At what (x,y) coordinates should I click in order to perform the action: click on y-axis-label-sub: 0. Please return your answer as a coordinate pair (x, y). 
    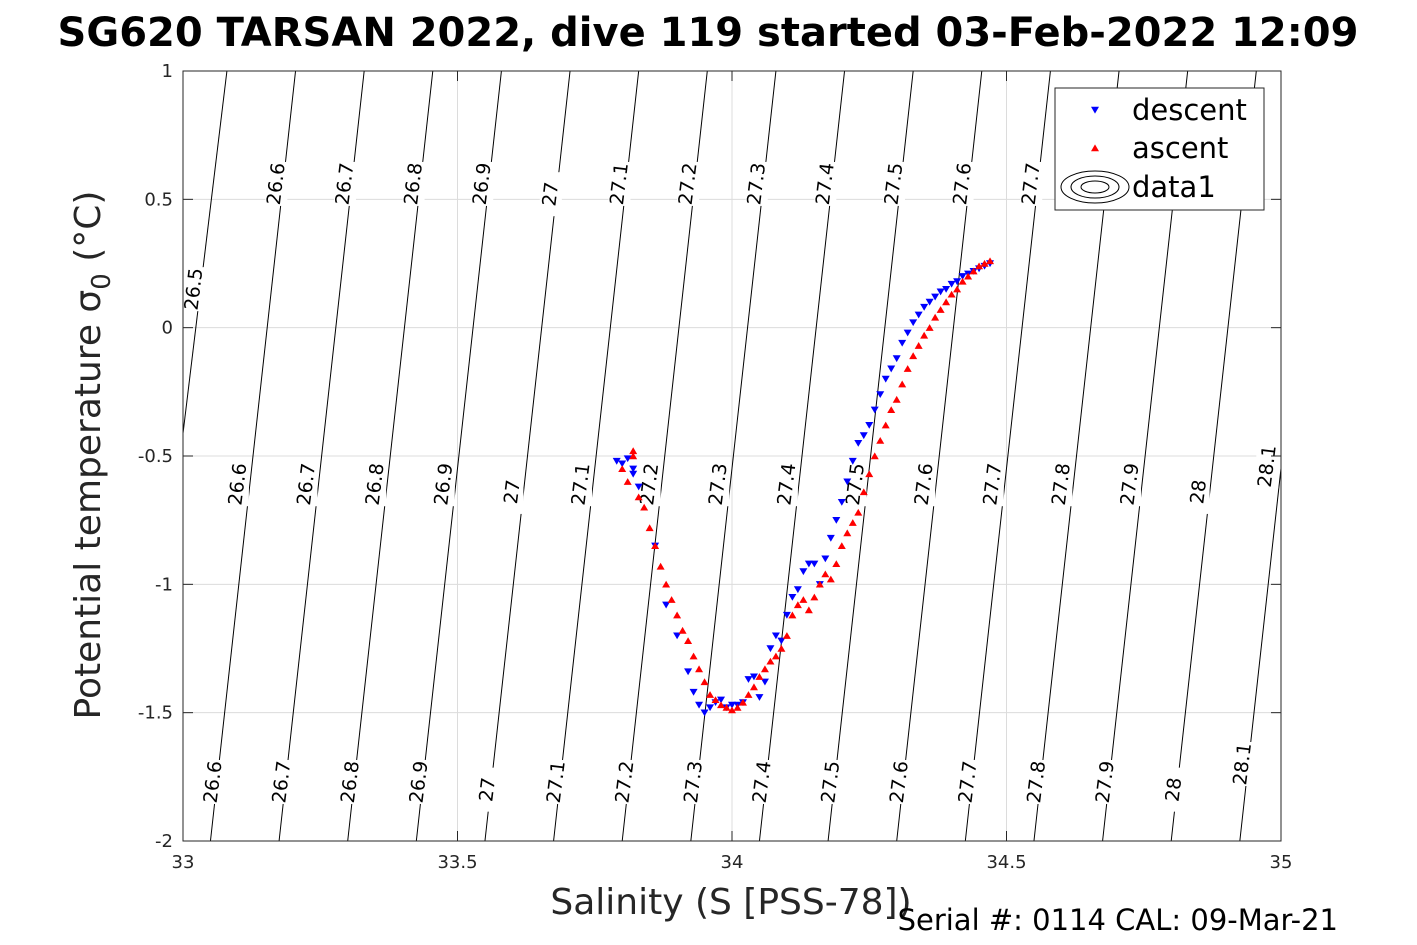
    Looking at the image, I should click on (102, 281).